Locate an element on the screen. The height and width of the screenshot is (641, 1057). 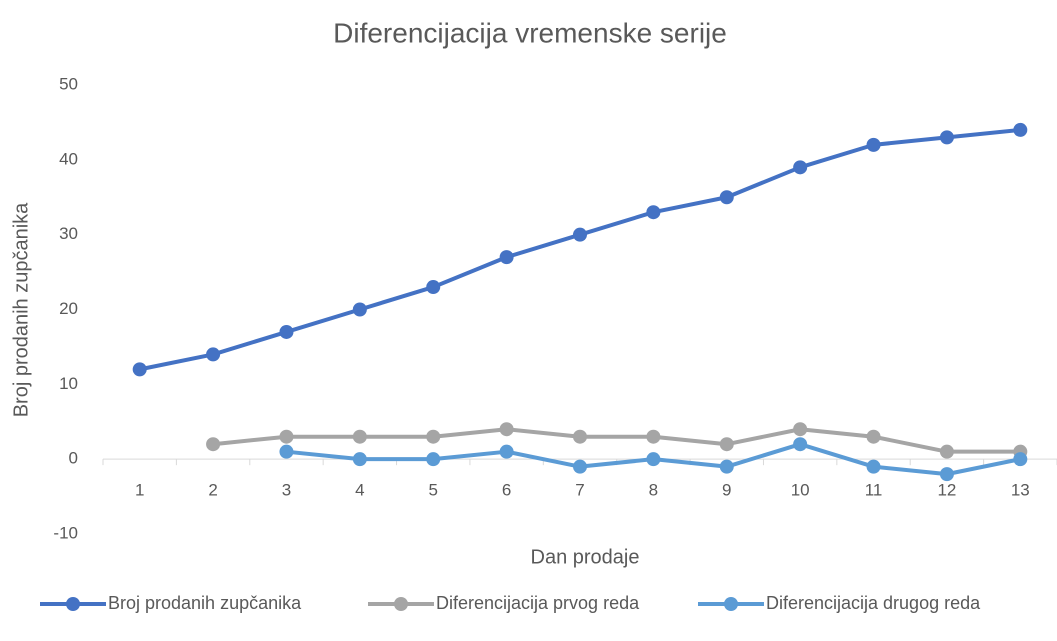
legend-label: Broj prodanih zupčanika is located at coordinates (205, 603).